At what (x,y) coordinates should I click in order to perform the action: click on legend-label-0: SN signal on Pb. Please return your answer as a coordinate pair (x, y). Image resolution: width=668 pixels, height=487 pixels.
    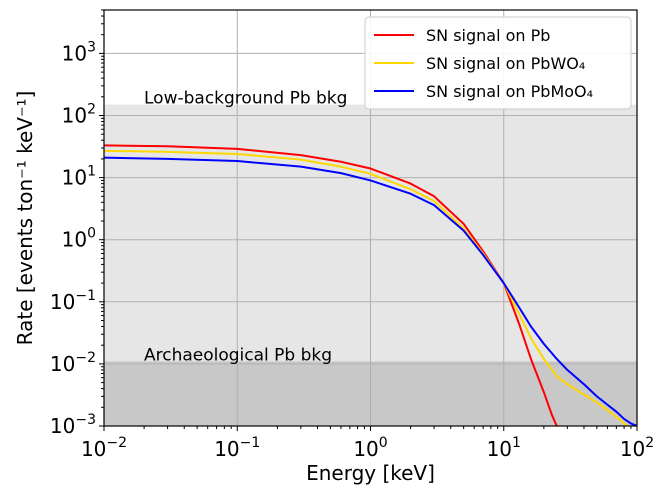
    Looking at the image, I should click on (488, 35).